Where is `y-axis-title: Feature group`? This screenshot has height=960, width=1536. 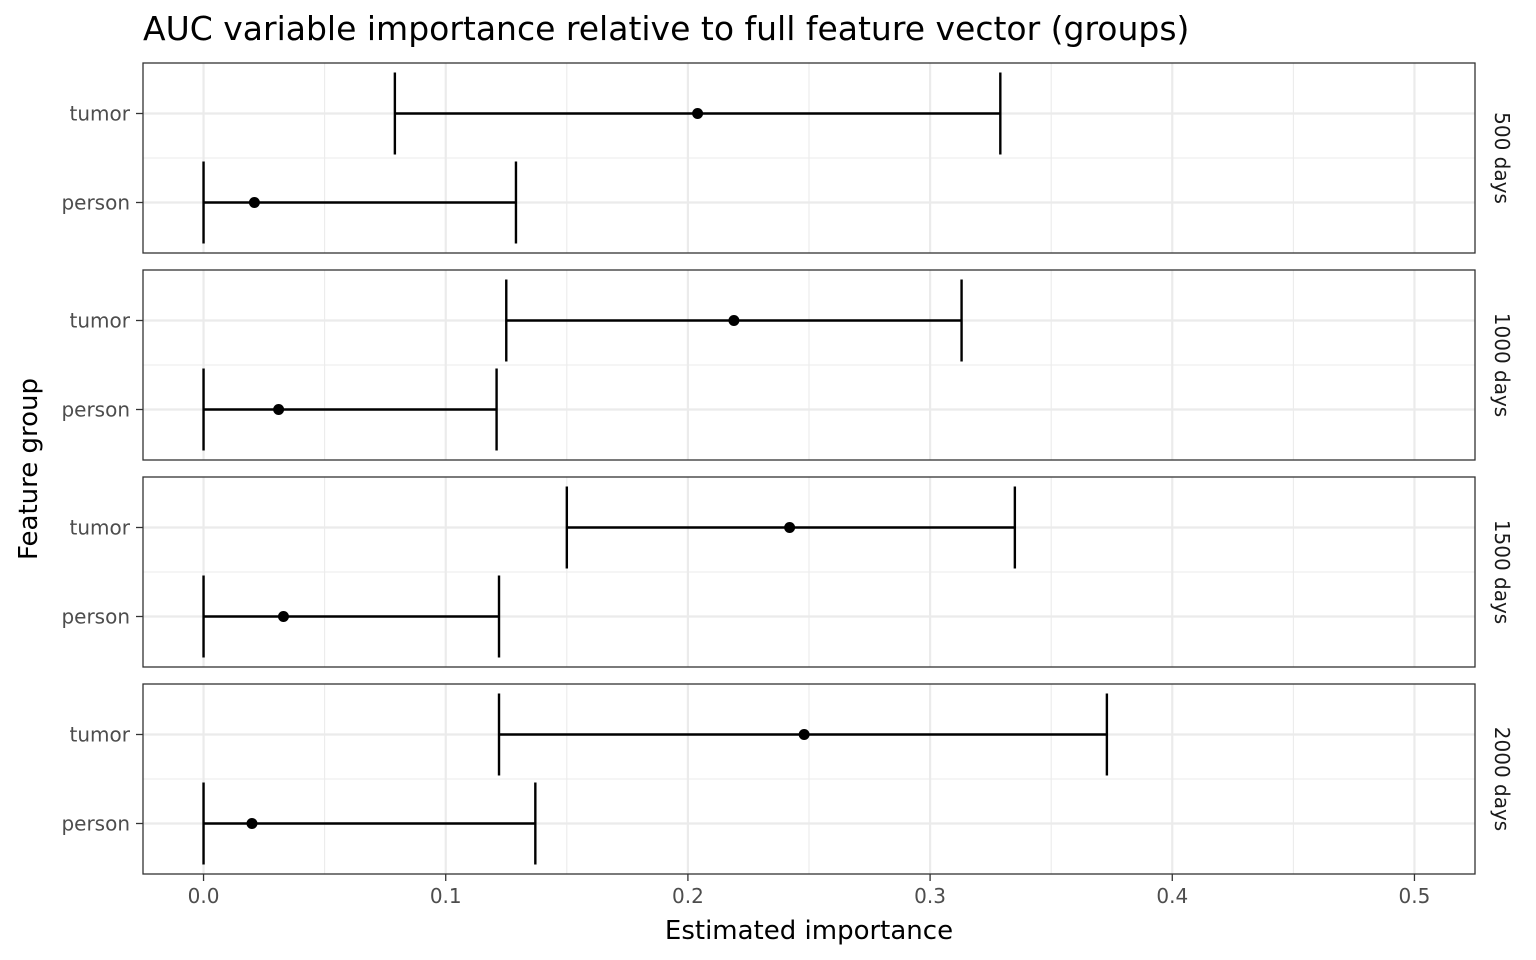 y-axis-title: Feature group is located at coordinates (29, 469).